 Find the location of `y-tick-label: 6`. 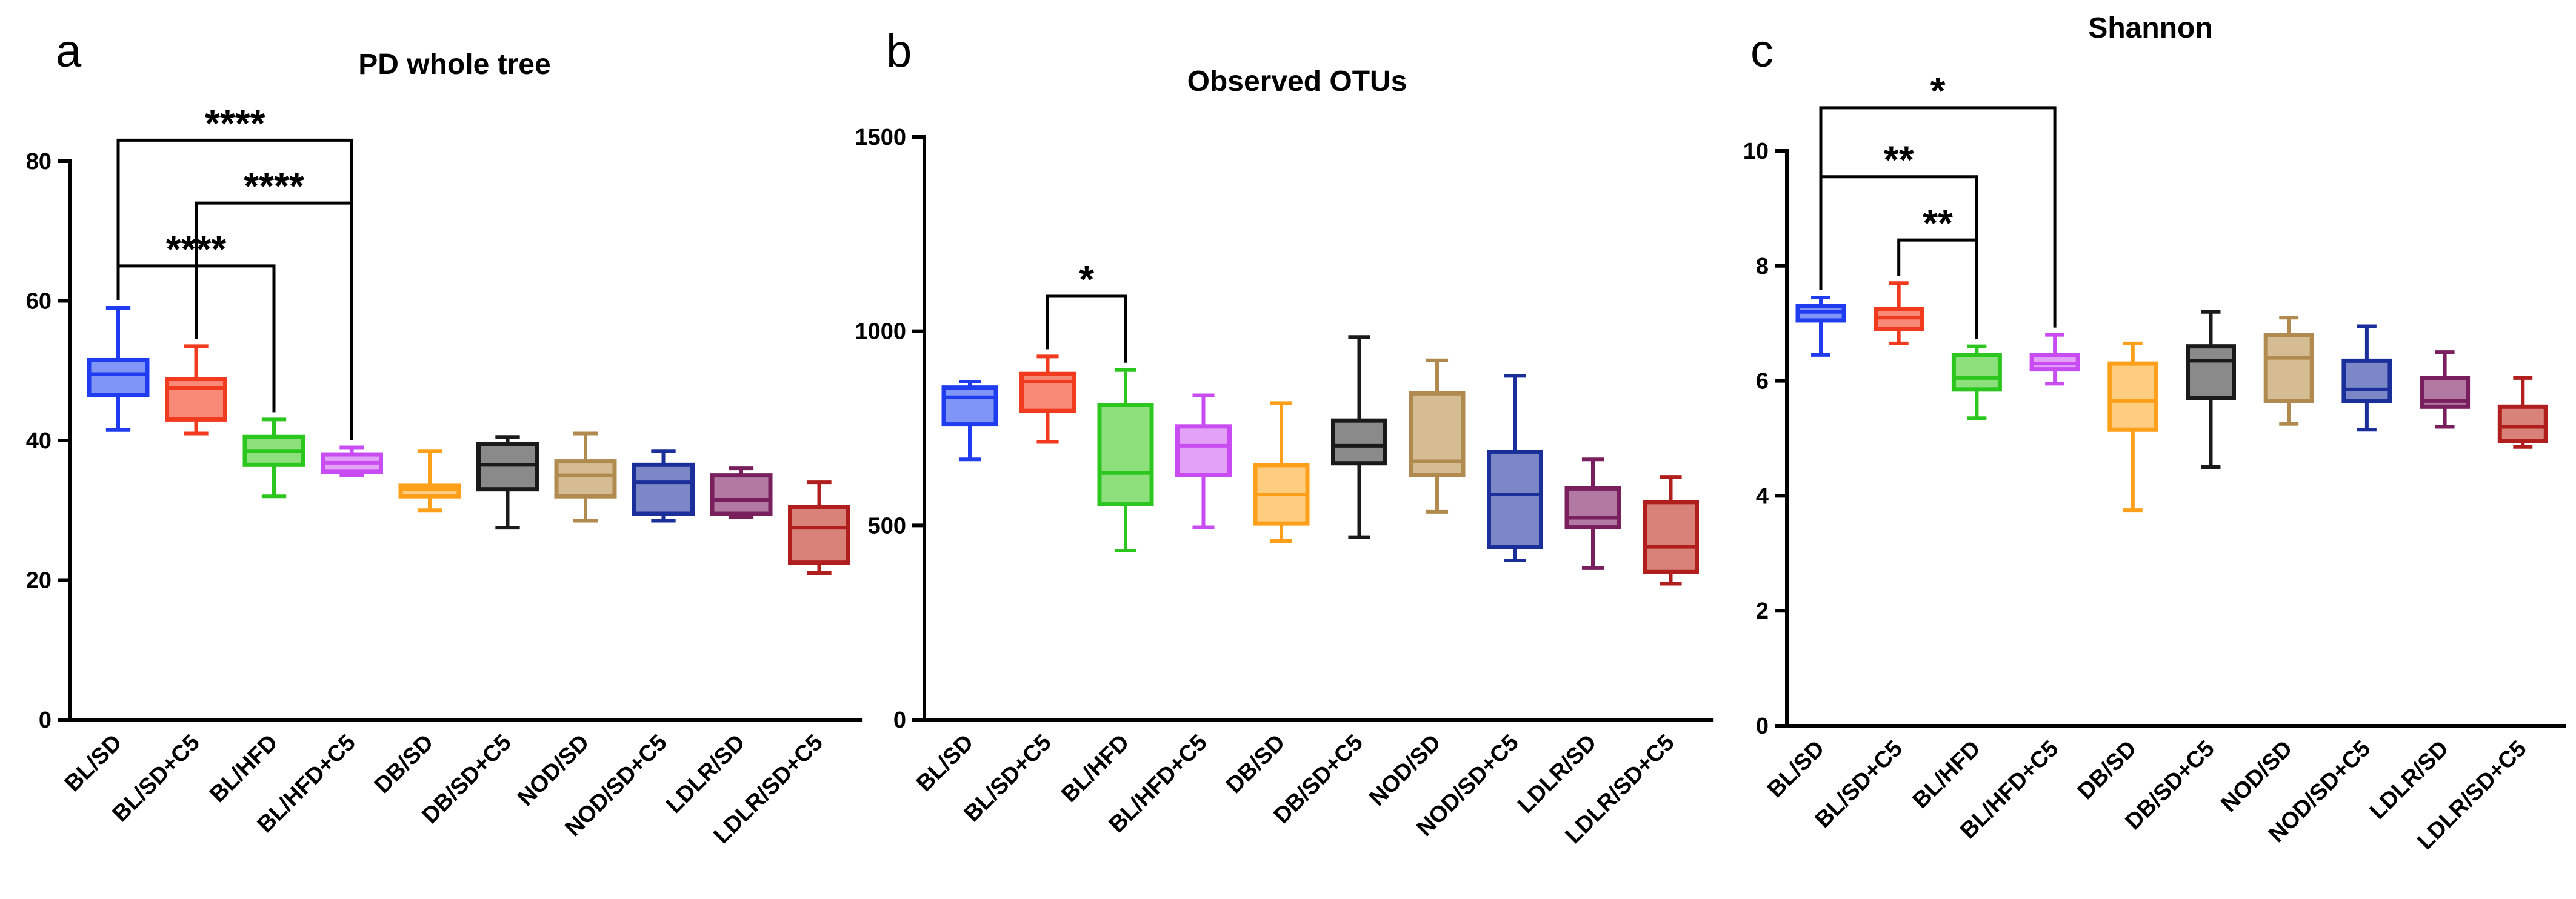

y-tick-label: 6 is located at coordinates (1762, 381).